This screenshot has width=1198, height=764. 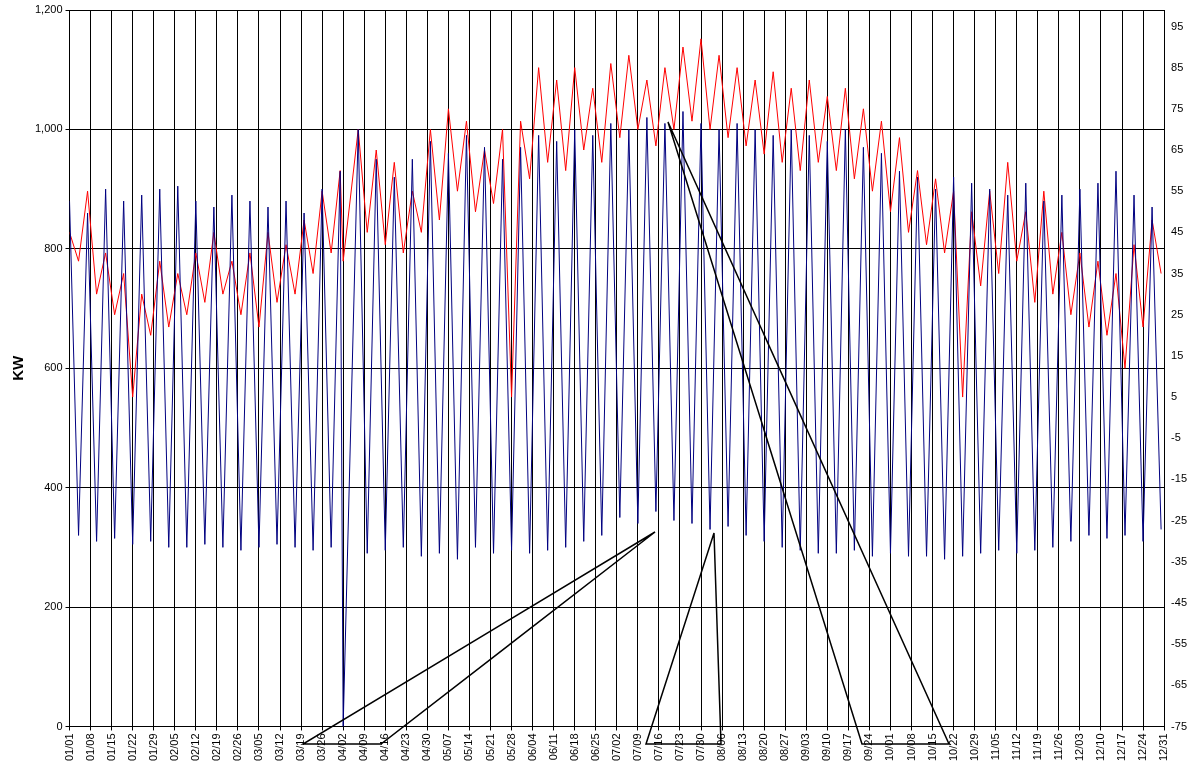 What do you see at coordinates (1163, 747) in the screenshot?
I see `x-tick-label: 12/31` at bounding box center [1163, 747].